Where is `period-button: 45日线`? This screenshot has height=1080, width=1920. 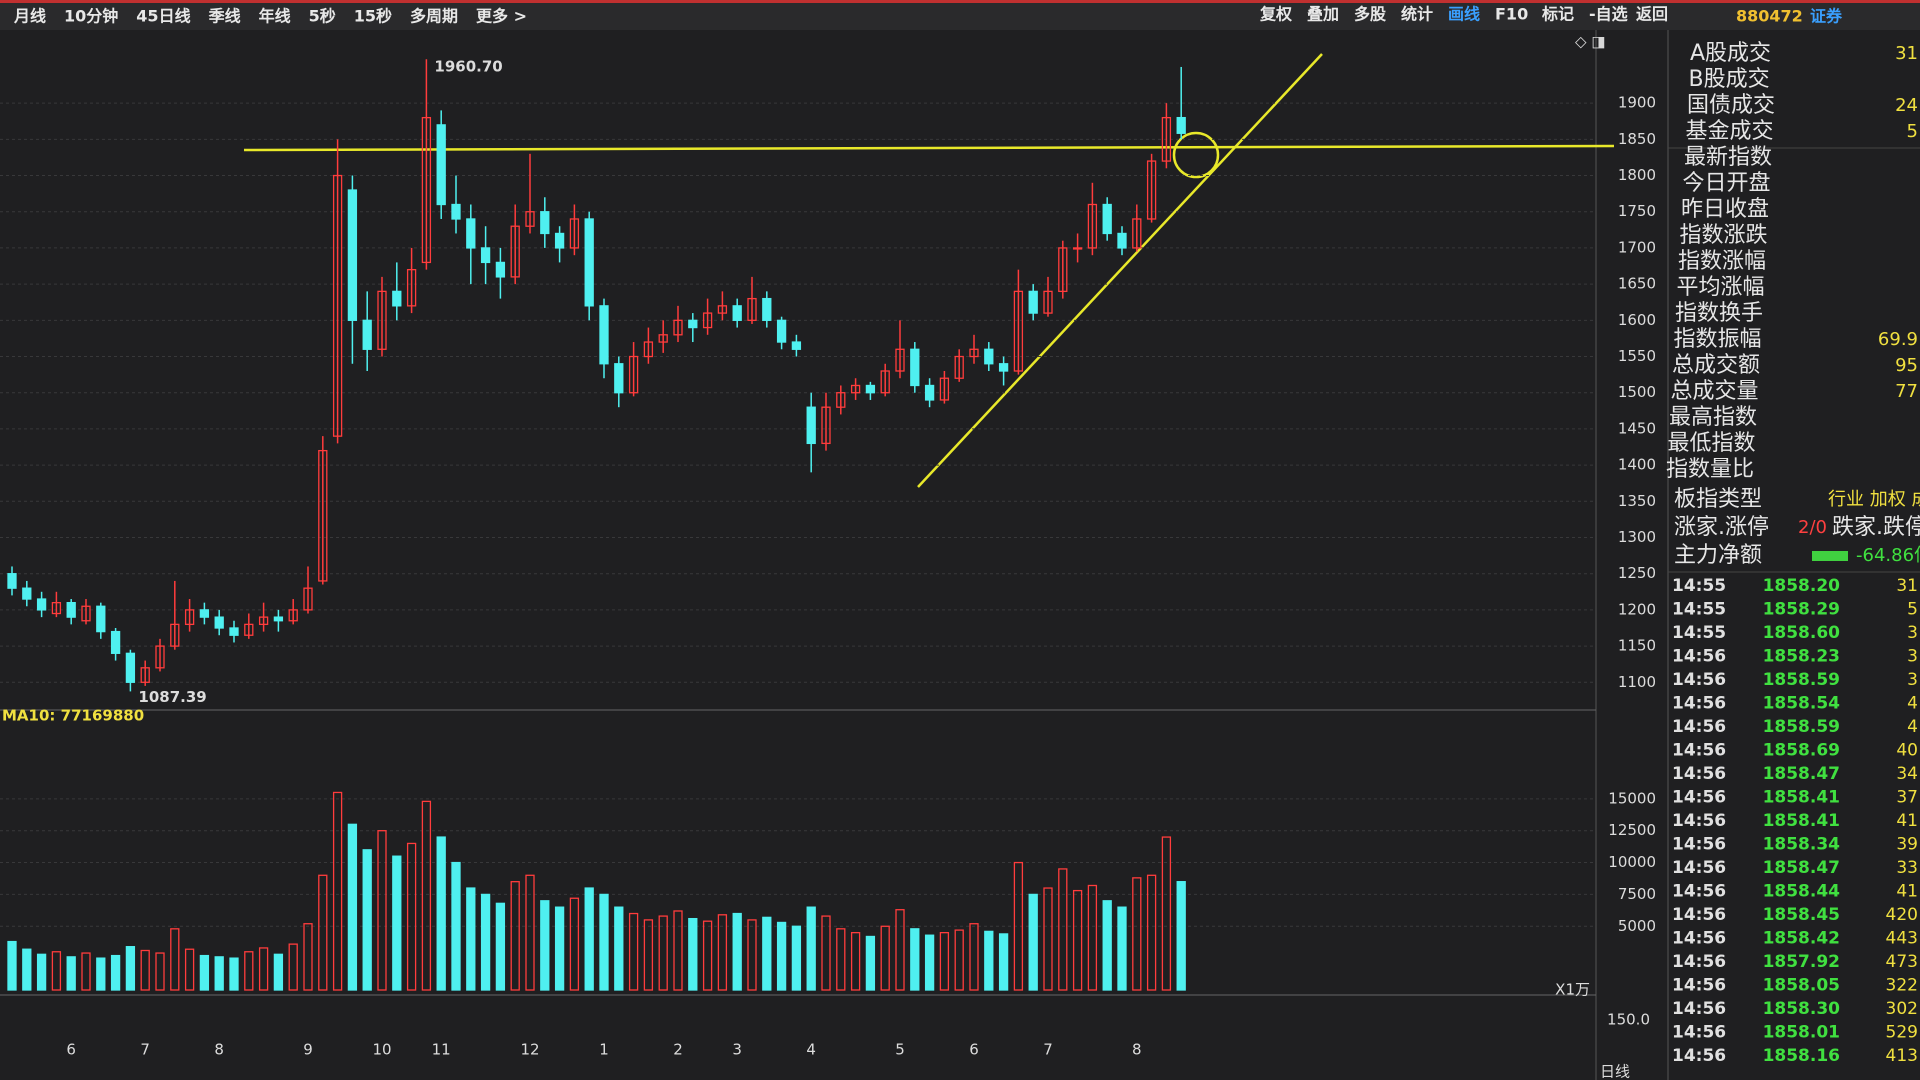 period-button: 45日线 is located at coordinates (163, 16).